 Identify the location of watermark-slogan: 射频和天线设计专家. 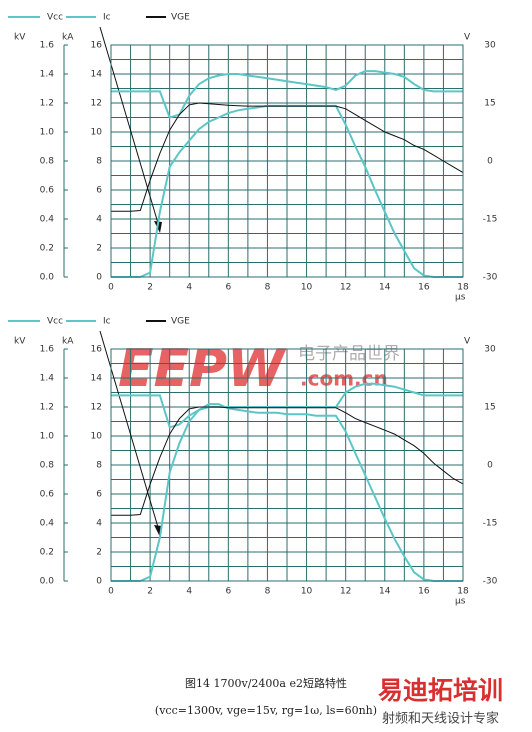
(440, 719).